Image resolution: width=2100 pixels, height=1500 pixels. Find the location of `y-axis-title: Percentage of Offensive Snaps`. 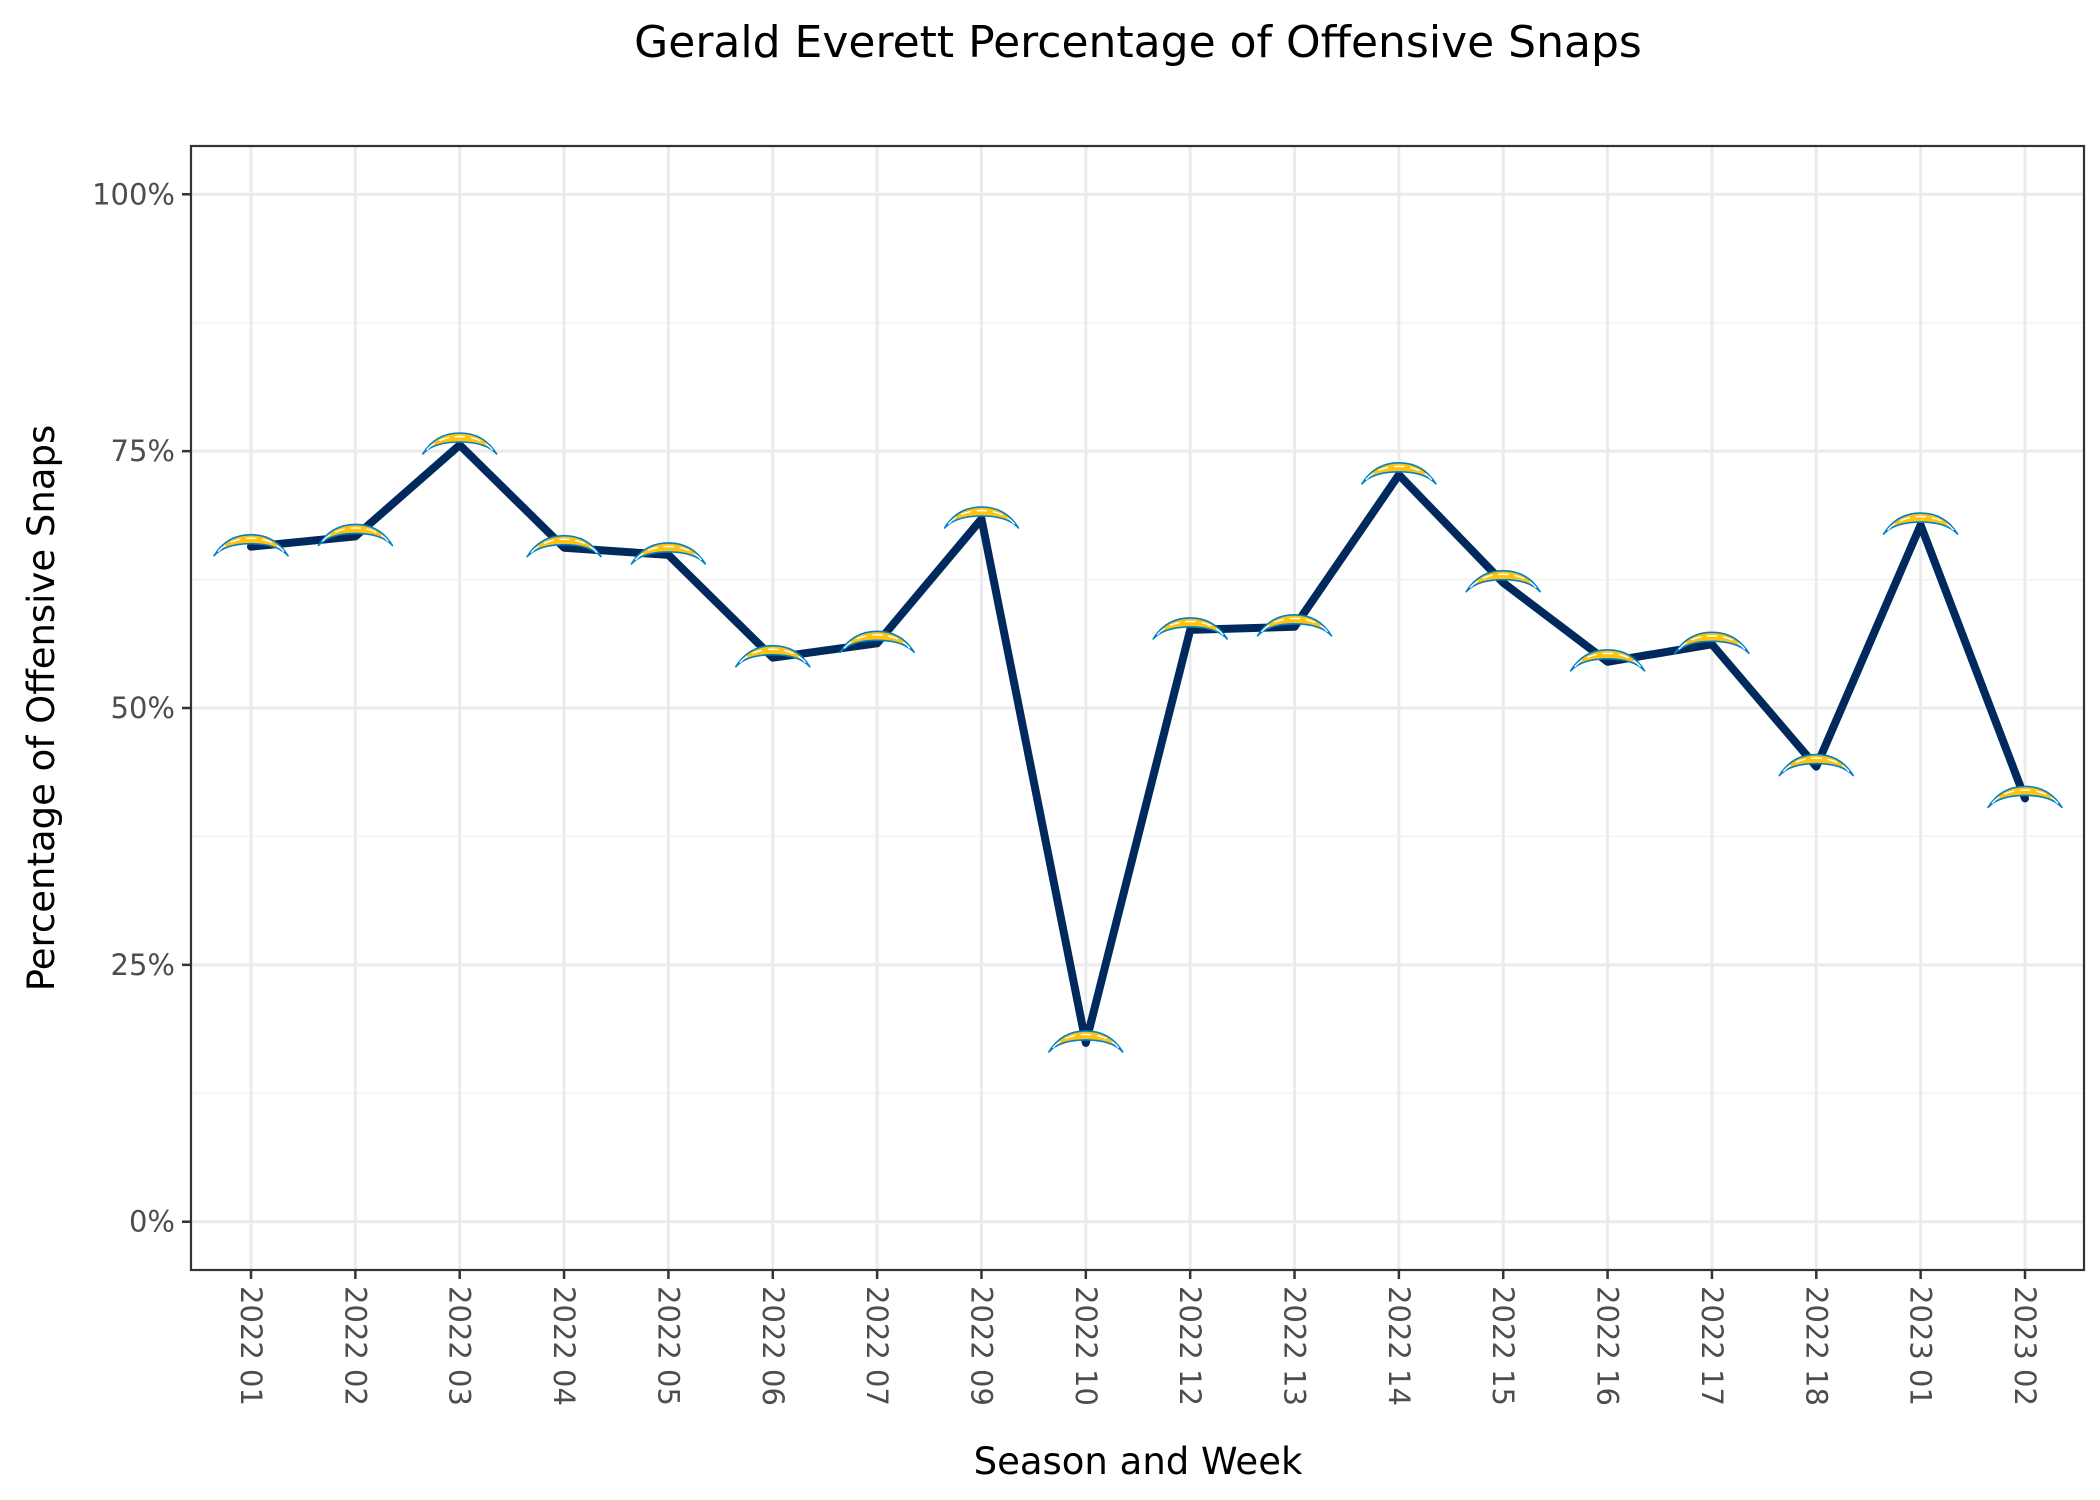

y-axis-title: Percentage of Offensive Snaps is located at coordinates (41, 708).